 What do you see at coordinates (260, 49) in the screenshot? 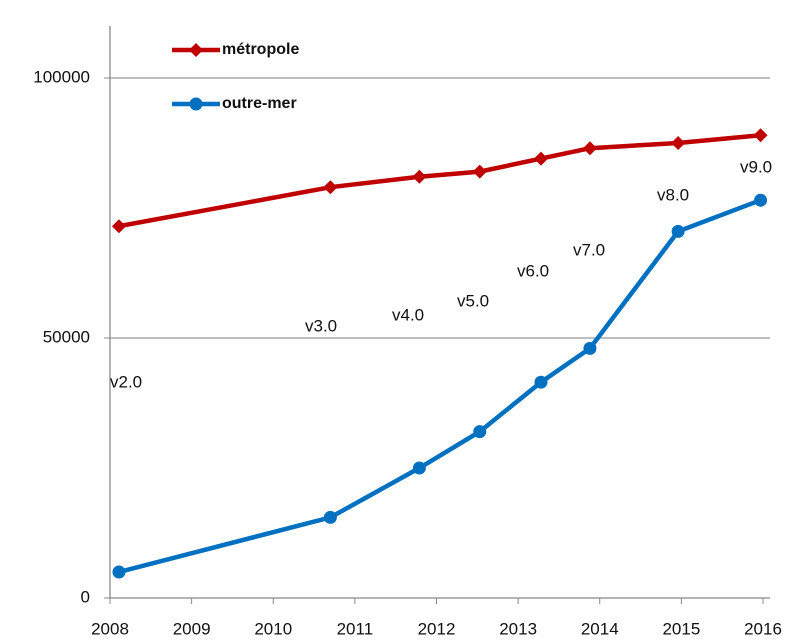
I see `legend-label: métropole` at bounding box center [260, 49].